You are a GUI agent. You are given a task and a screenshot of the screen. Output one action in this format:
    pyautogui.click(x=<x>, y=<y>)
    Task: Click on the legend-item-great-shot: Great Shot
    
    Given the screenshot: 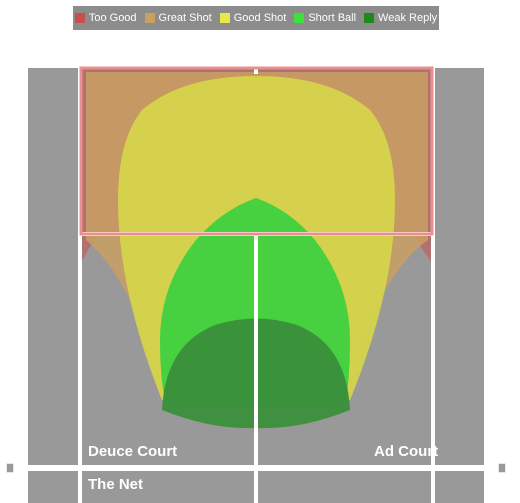 What is the action you would take?
    pyautogui.click(x=178, y=18)
    